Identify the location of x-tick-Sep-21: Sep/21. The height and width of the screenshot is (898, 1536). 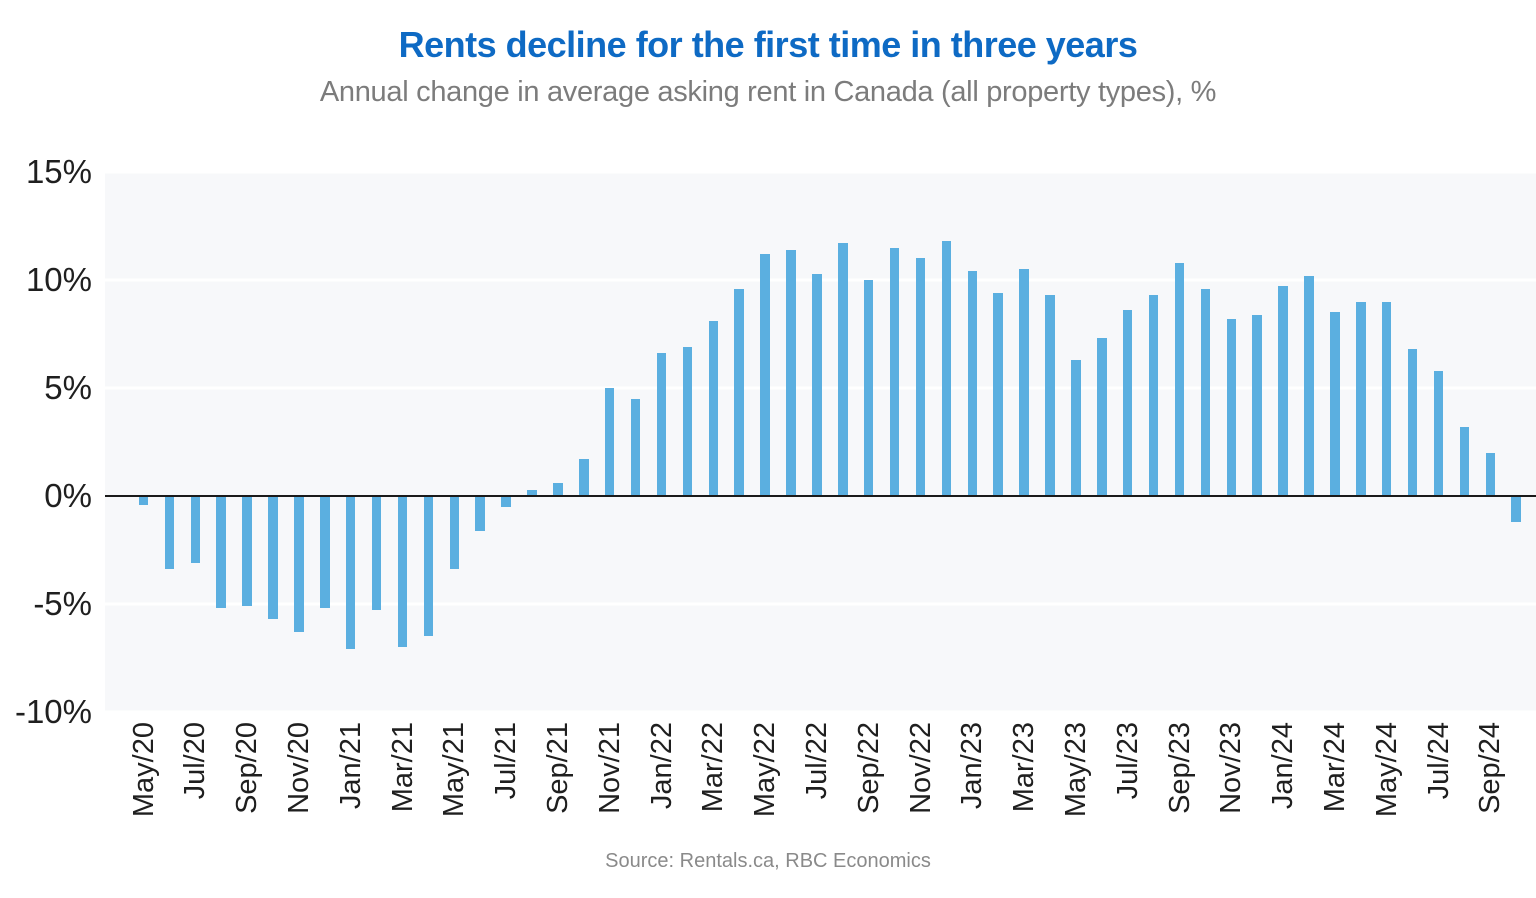
(557, 768).